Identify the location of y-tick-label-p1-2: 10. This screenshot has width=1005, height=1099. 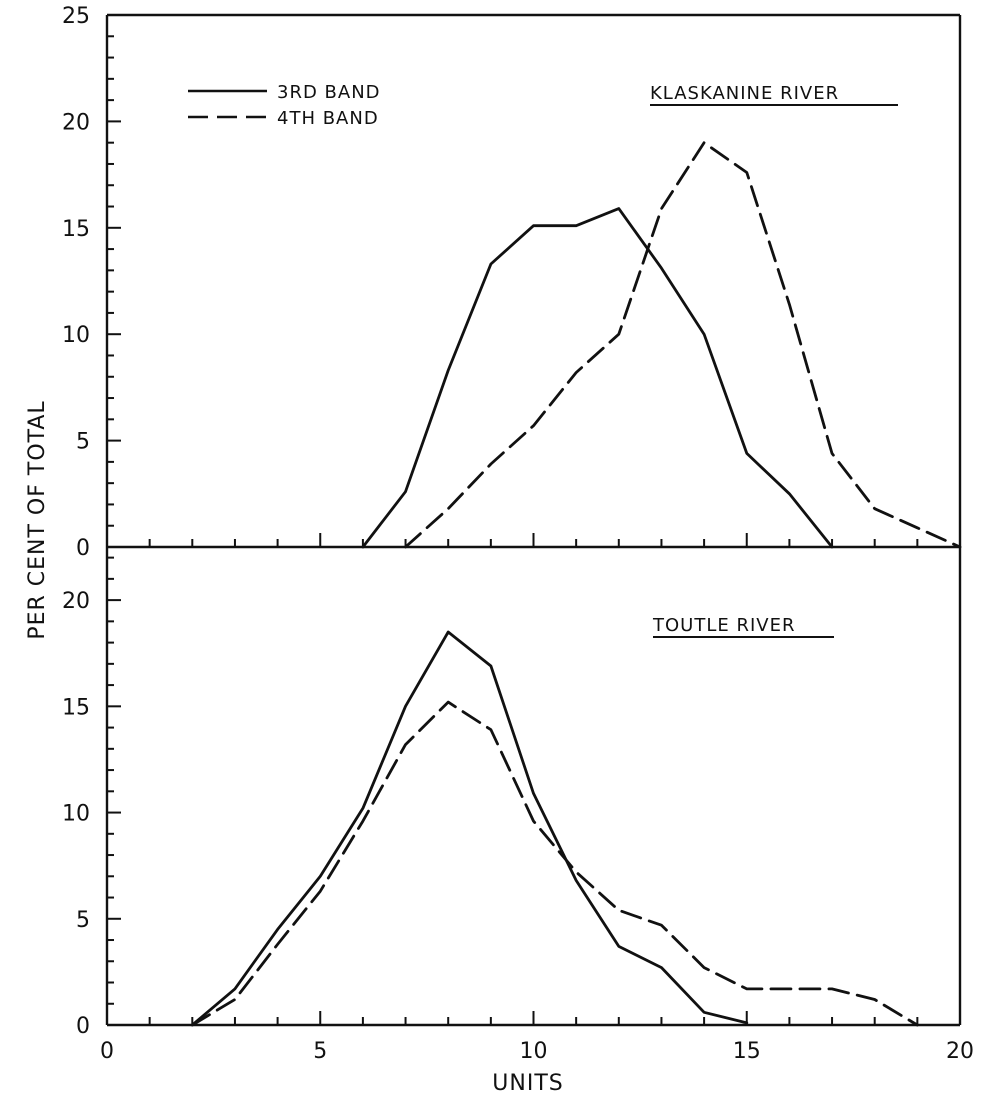
(76, 814).